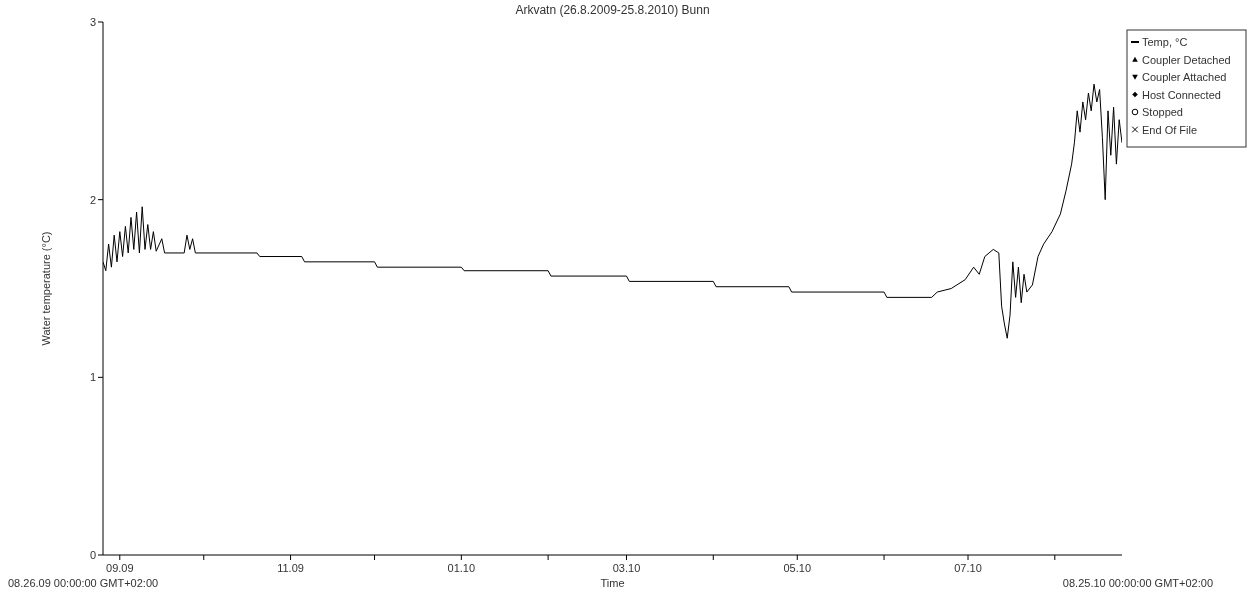 The image size is (1247, 593). Describe the element at coordinates (92, 555) in the screenshot. I see `y-tick-label: 0` at that location.